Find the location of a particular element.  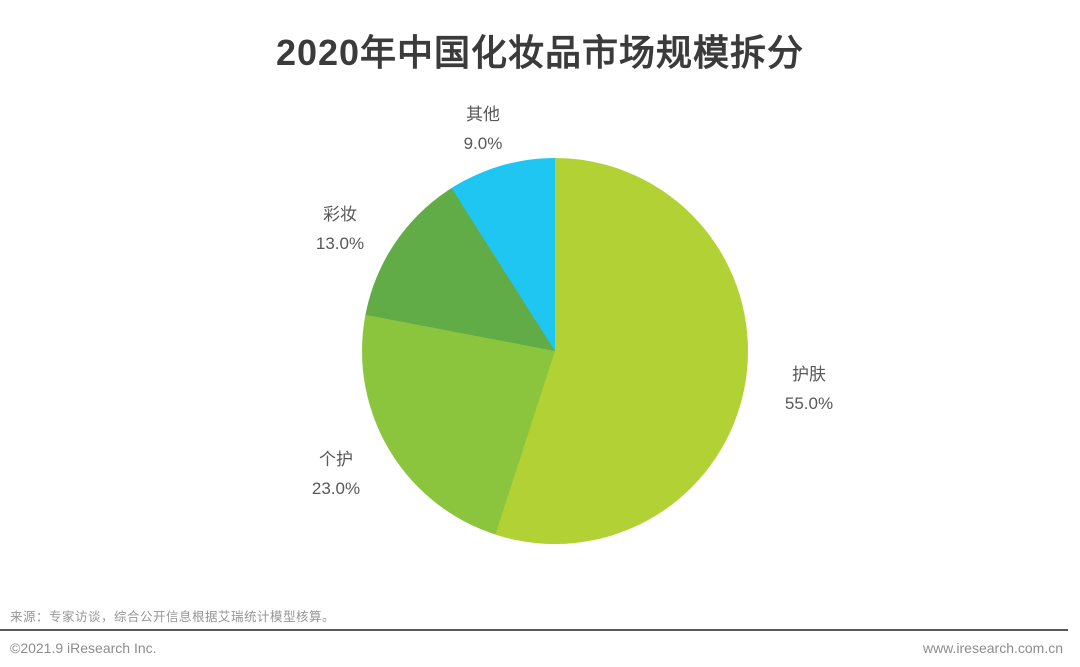

pie-label-skincare: 护肤 55.0% is located at coordinates (809, 389).